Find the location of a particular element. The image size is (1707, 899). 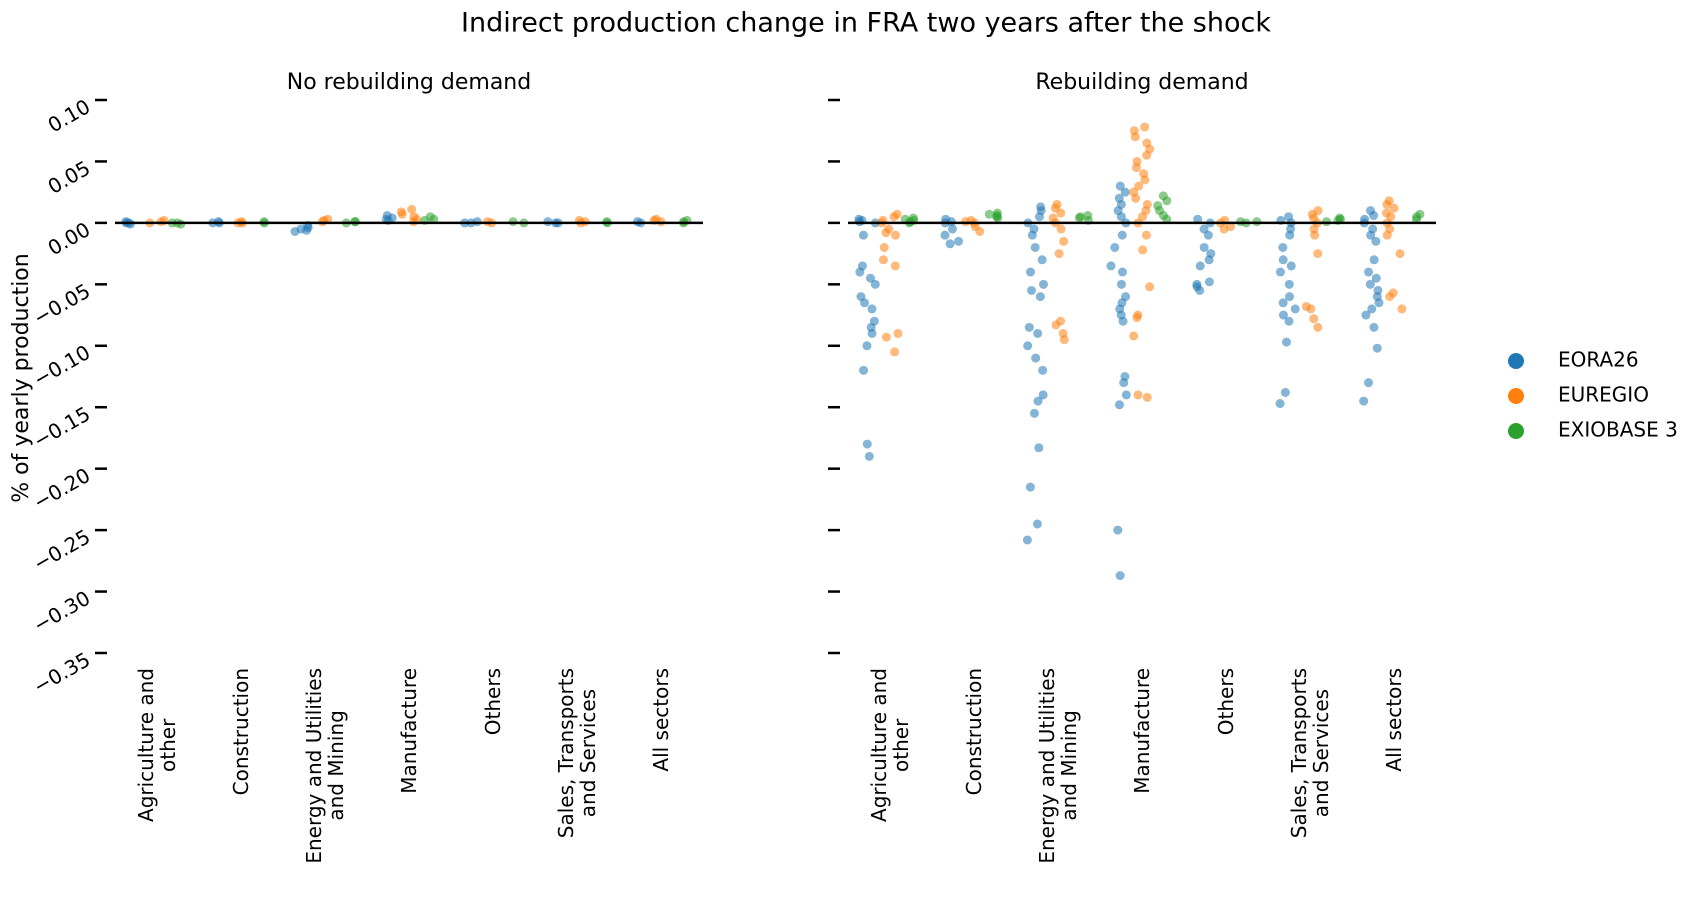

legend-label: EXIOBASE 3 is located at coordinates (1618, 430).